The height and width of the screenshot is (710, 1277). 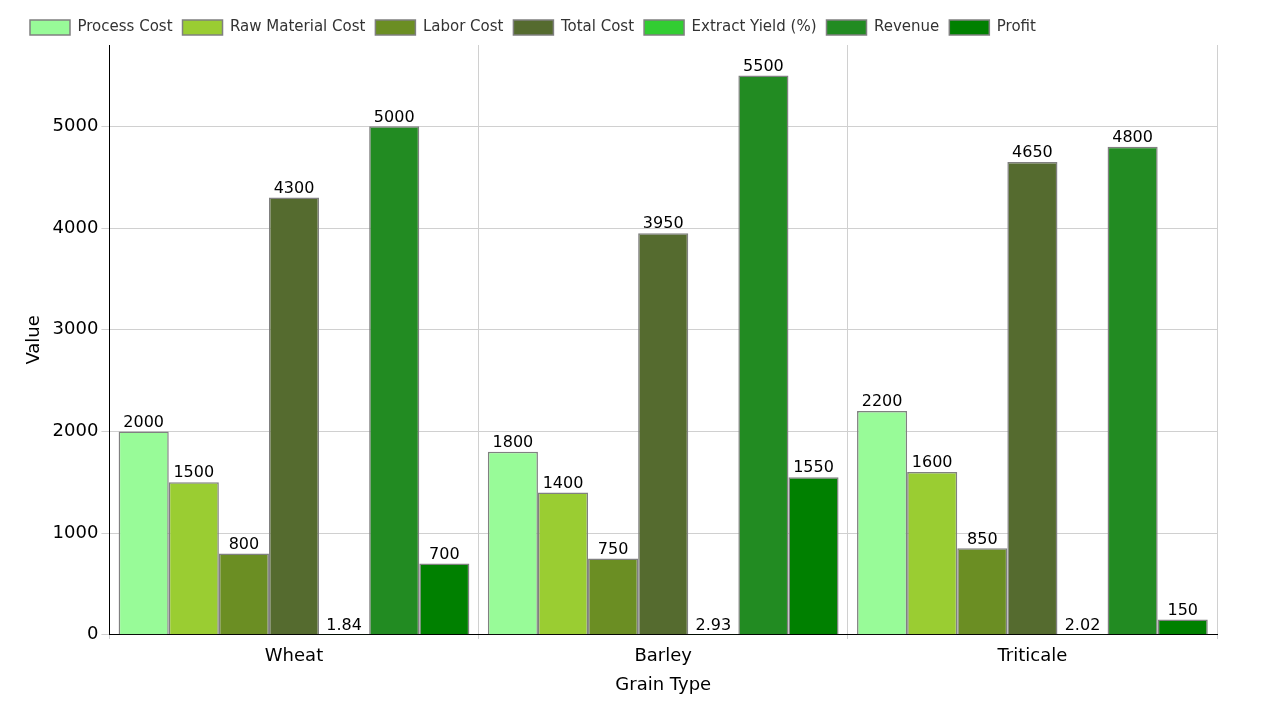 I want to click on legend-label: Labor Cost, so click(x=463, y=26).